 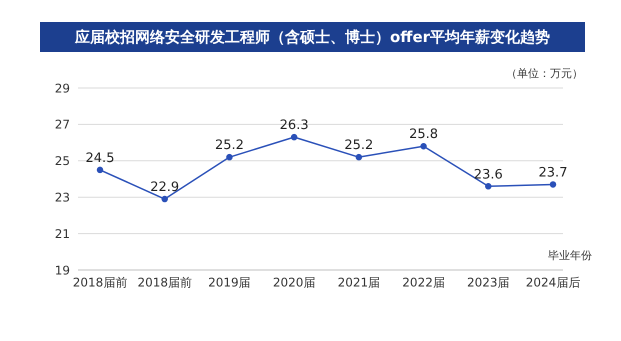 What do you see at coordinates (553, 283) in the screenshot?
I see `x-tick-label: 2024届后` at bounding box center [553, 283].